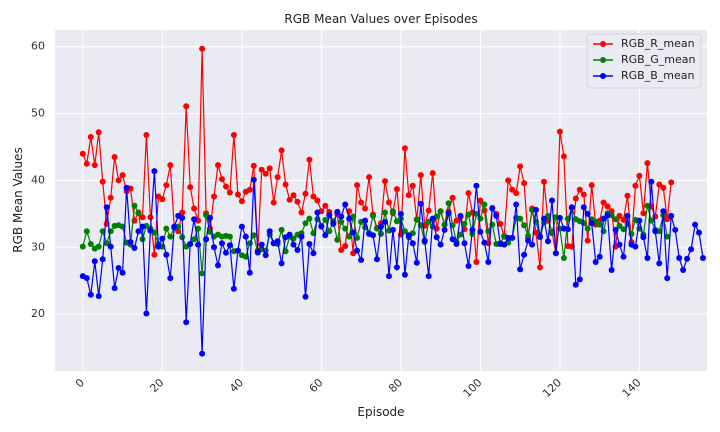 This screenshot has width=720, height=432. I want to click on y-tick-label: 40, so click(38, 179).